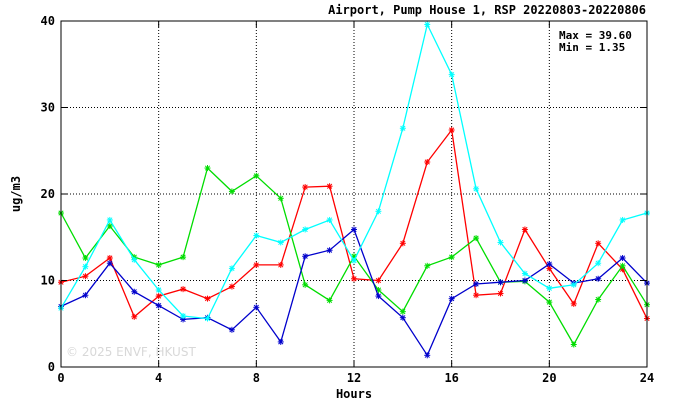  What do you see at coordinates (48, 21) in the screenshot?
I see `y-tick-label: 40` at bounding box center [48, 21].